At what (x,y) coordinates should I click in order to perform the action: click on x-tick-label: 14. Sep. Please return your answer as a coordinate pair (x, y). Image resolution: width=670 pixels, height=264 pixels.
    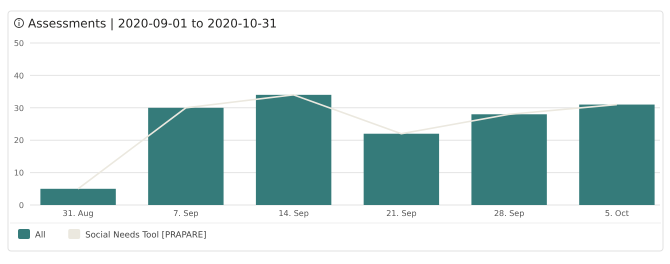
    Looking at the image, I should click on (293, 213).